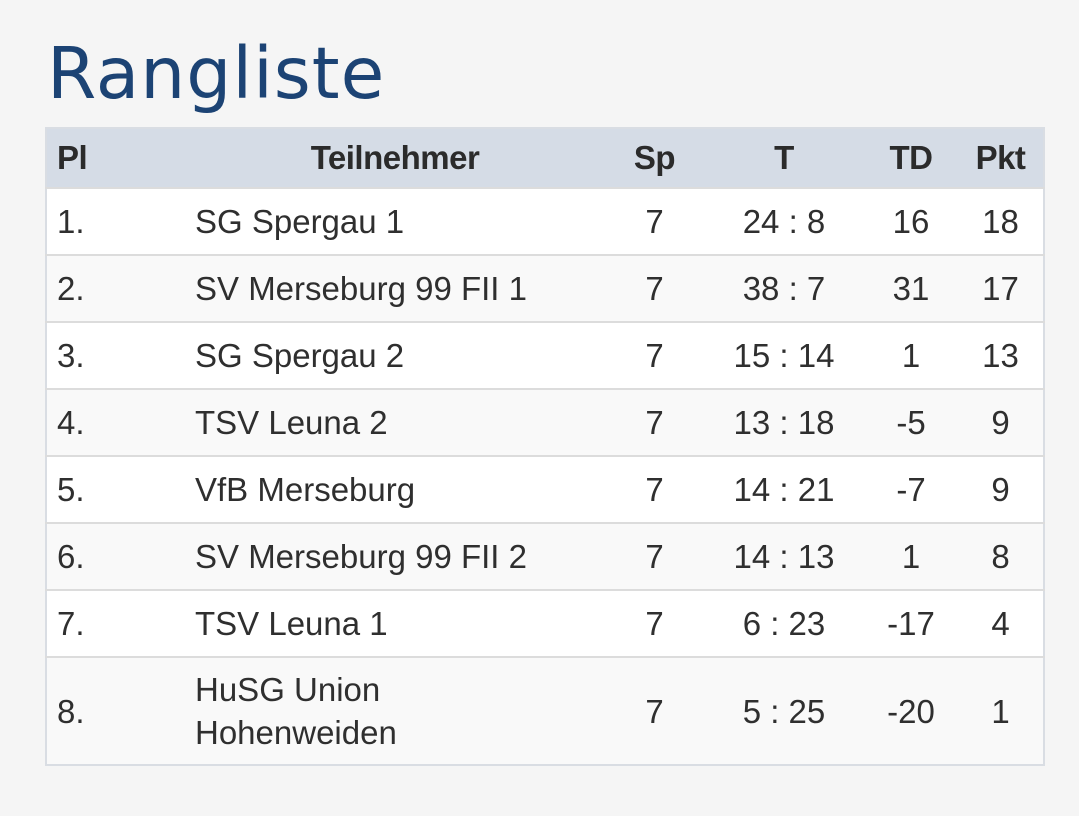  I want to click on table-row: 5. VfB Merseburg 7 14 : 21 -7 9, so click(545, 489).